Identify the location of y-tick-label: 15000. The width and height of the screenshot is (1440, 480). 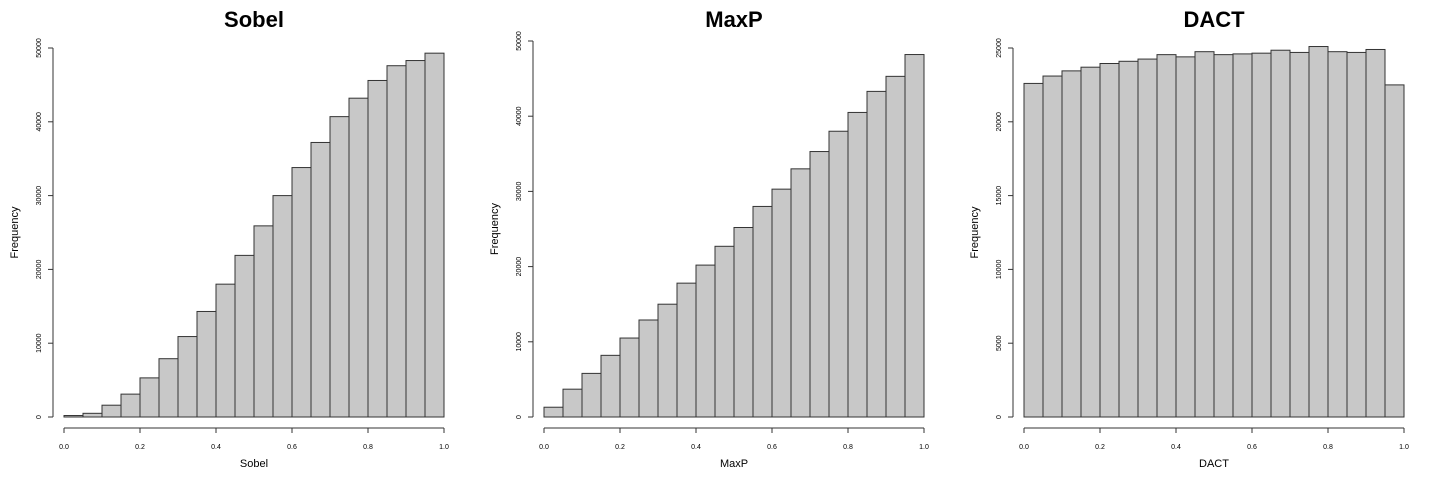
(999, 196).